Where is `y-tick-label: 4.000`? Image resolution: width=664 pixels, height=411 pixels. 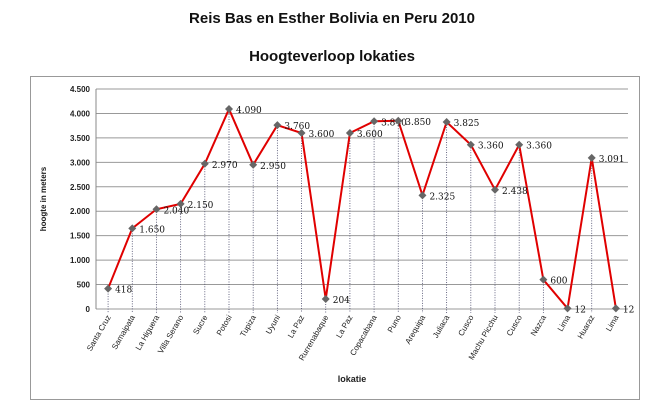 y-tick-label: 4.000 is located at coordinates (80, 113).